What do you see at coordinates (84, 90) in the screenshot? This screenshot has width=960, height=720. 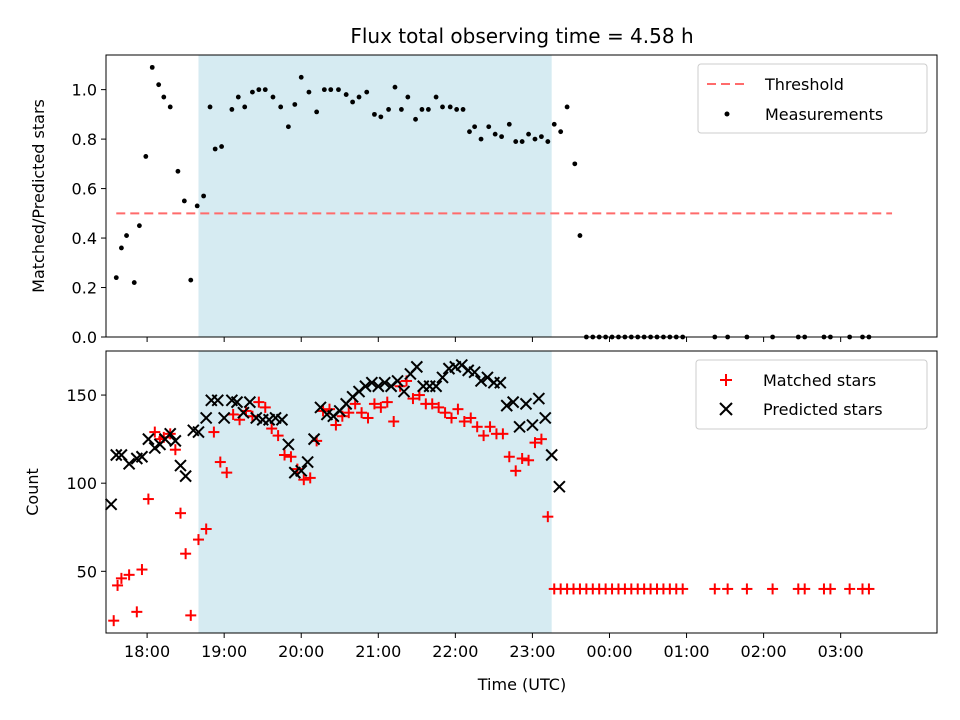 I see `y-tick-label: 1.0` at bounding box center [84, 90].